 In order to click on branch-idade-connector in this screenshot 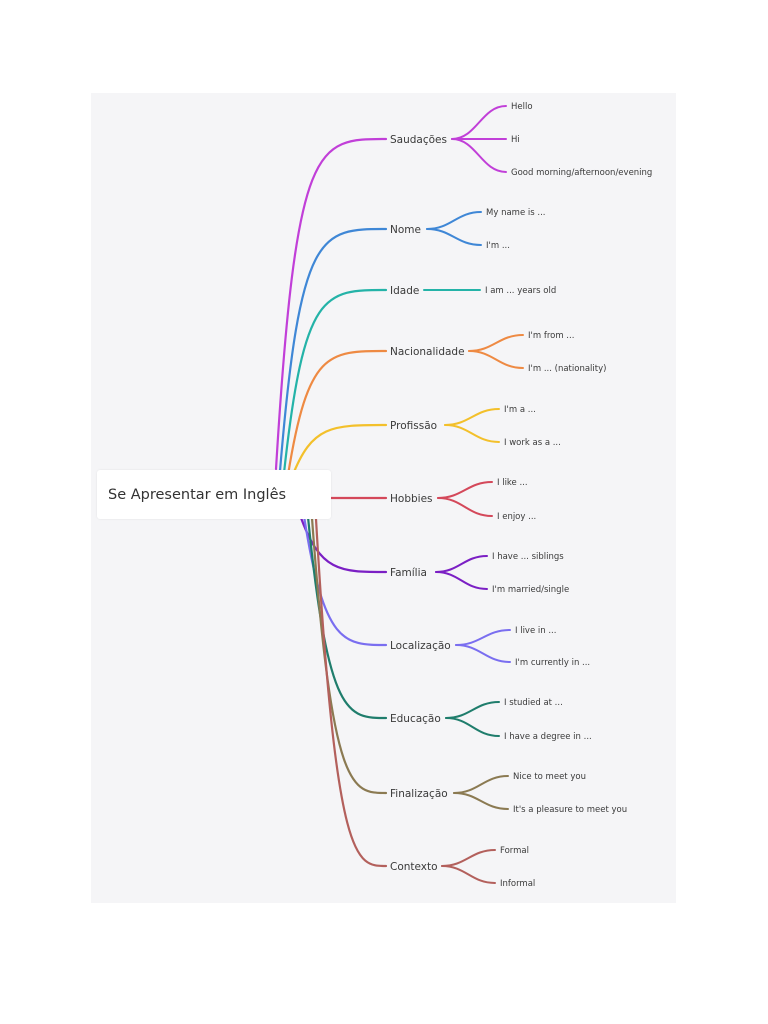, I will do `click(335, 381)`.